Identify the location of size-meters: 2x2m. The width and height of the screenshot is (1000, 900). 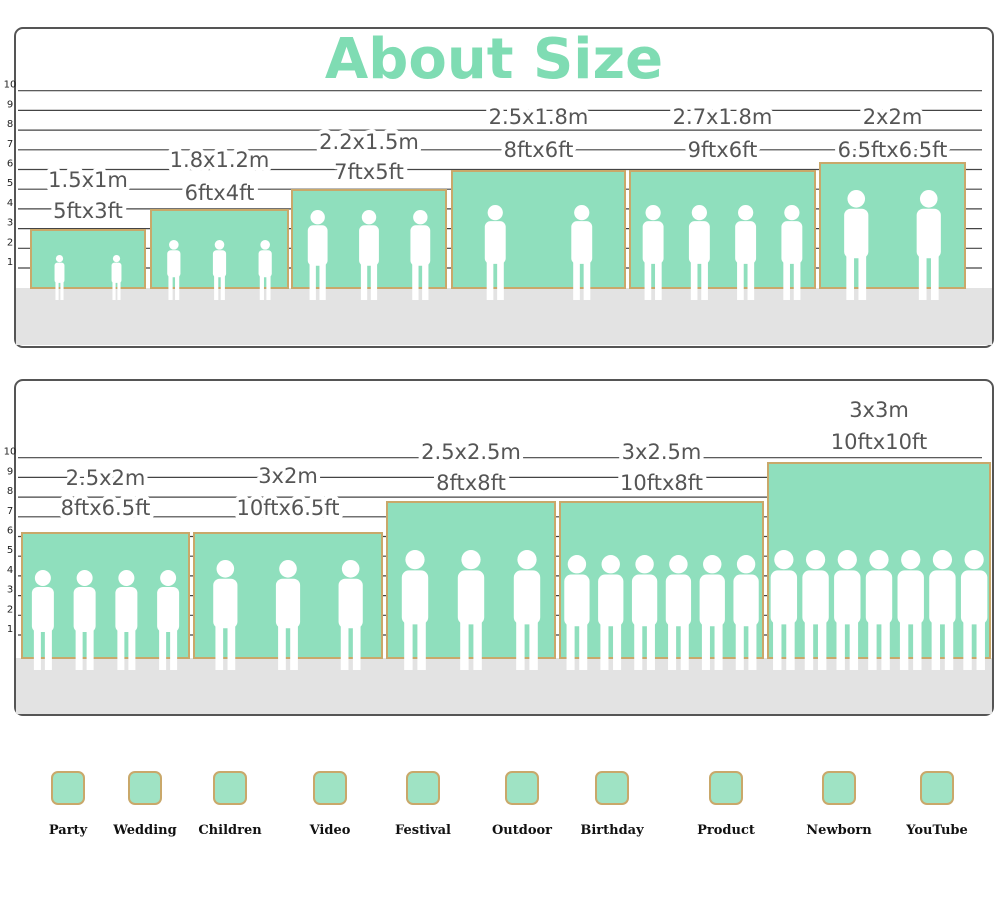
(893, 117).